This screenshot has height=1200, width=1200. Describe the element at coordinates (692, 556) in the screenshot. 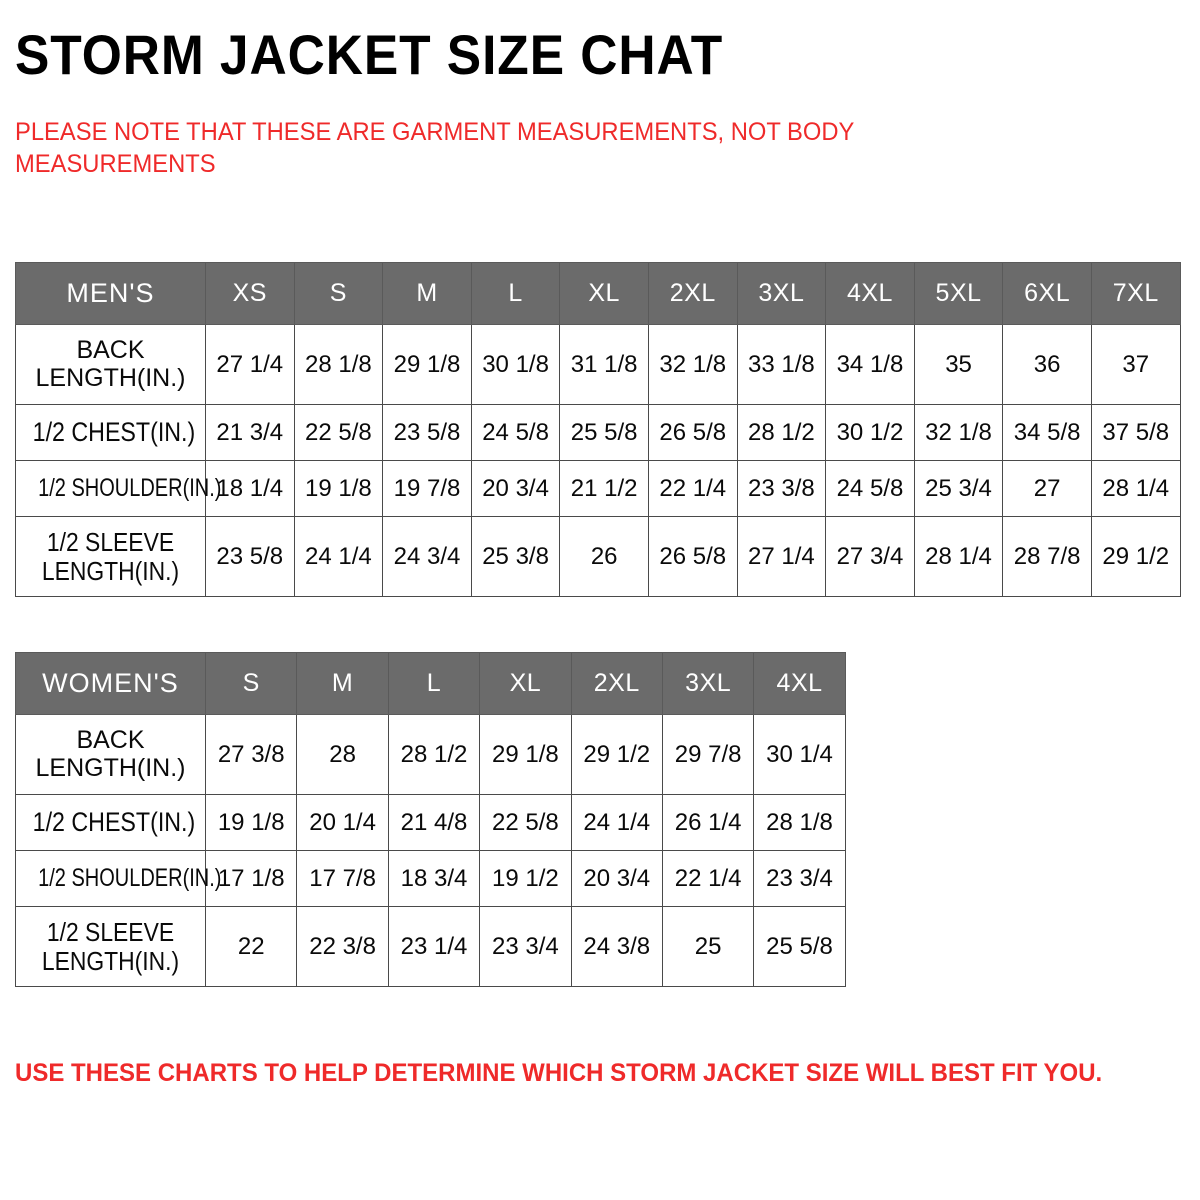

I see `mens-measurement-cell: 26 5/8` at that location.